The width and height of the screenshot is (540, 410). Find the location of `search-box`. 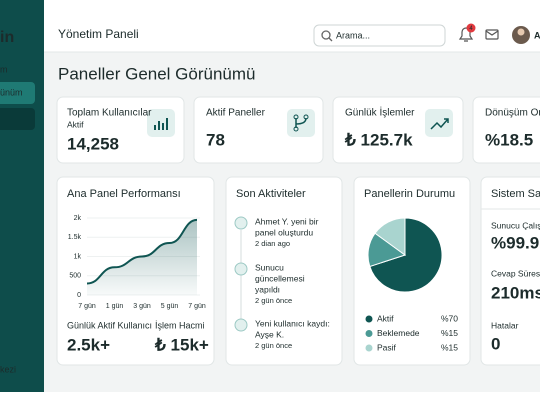

search-box is located at coordinates (379, 35).